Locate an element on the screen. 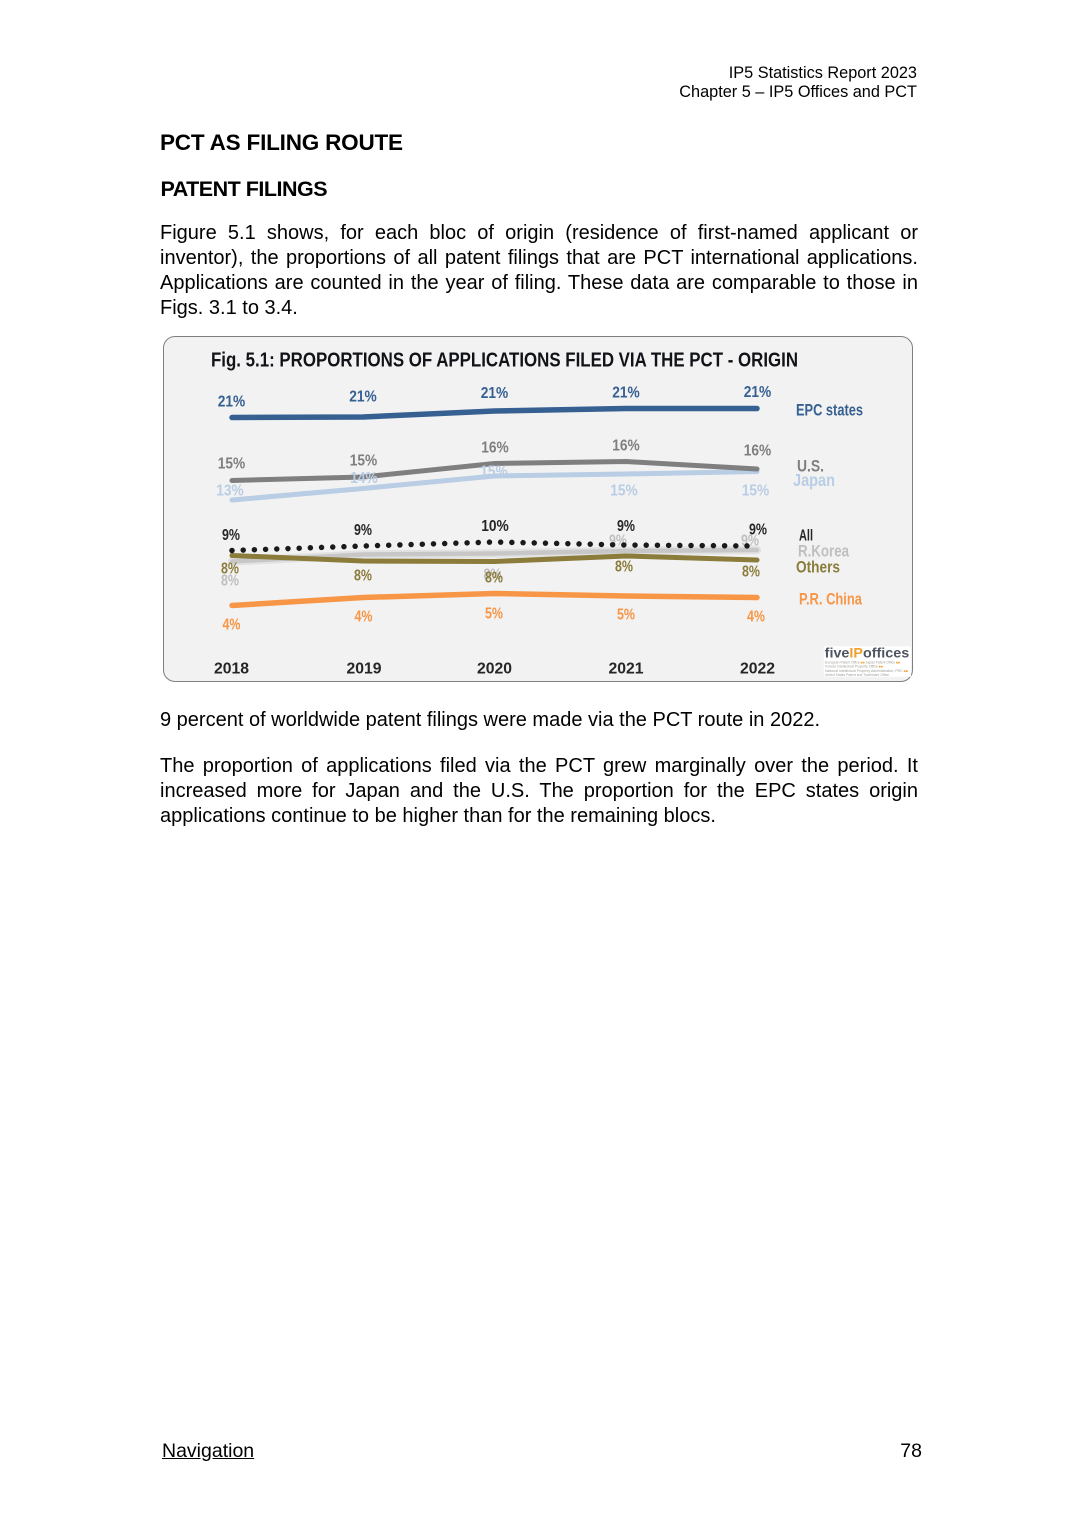  svg-text: 14% is located at coordinates (364, 478).